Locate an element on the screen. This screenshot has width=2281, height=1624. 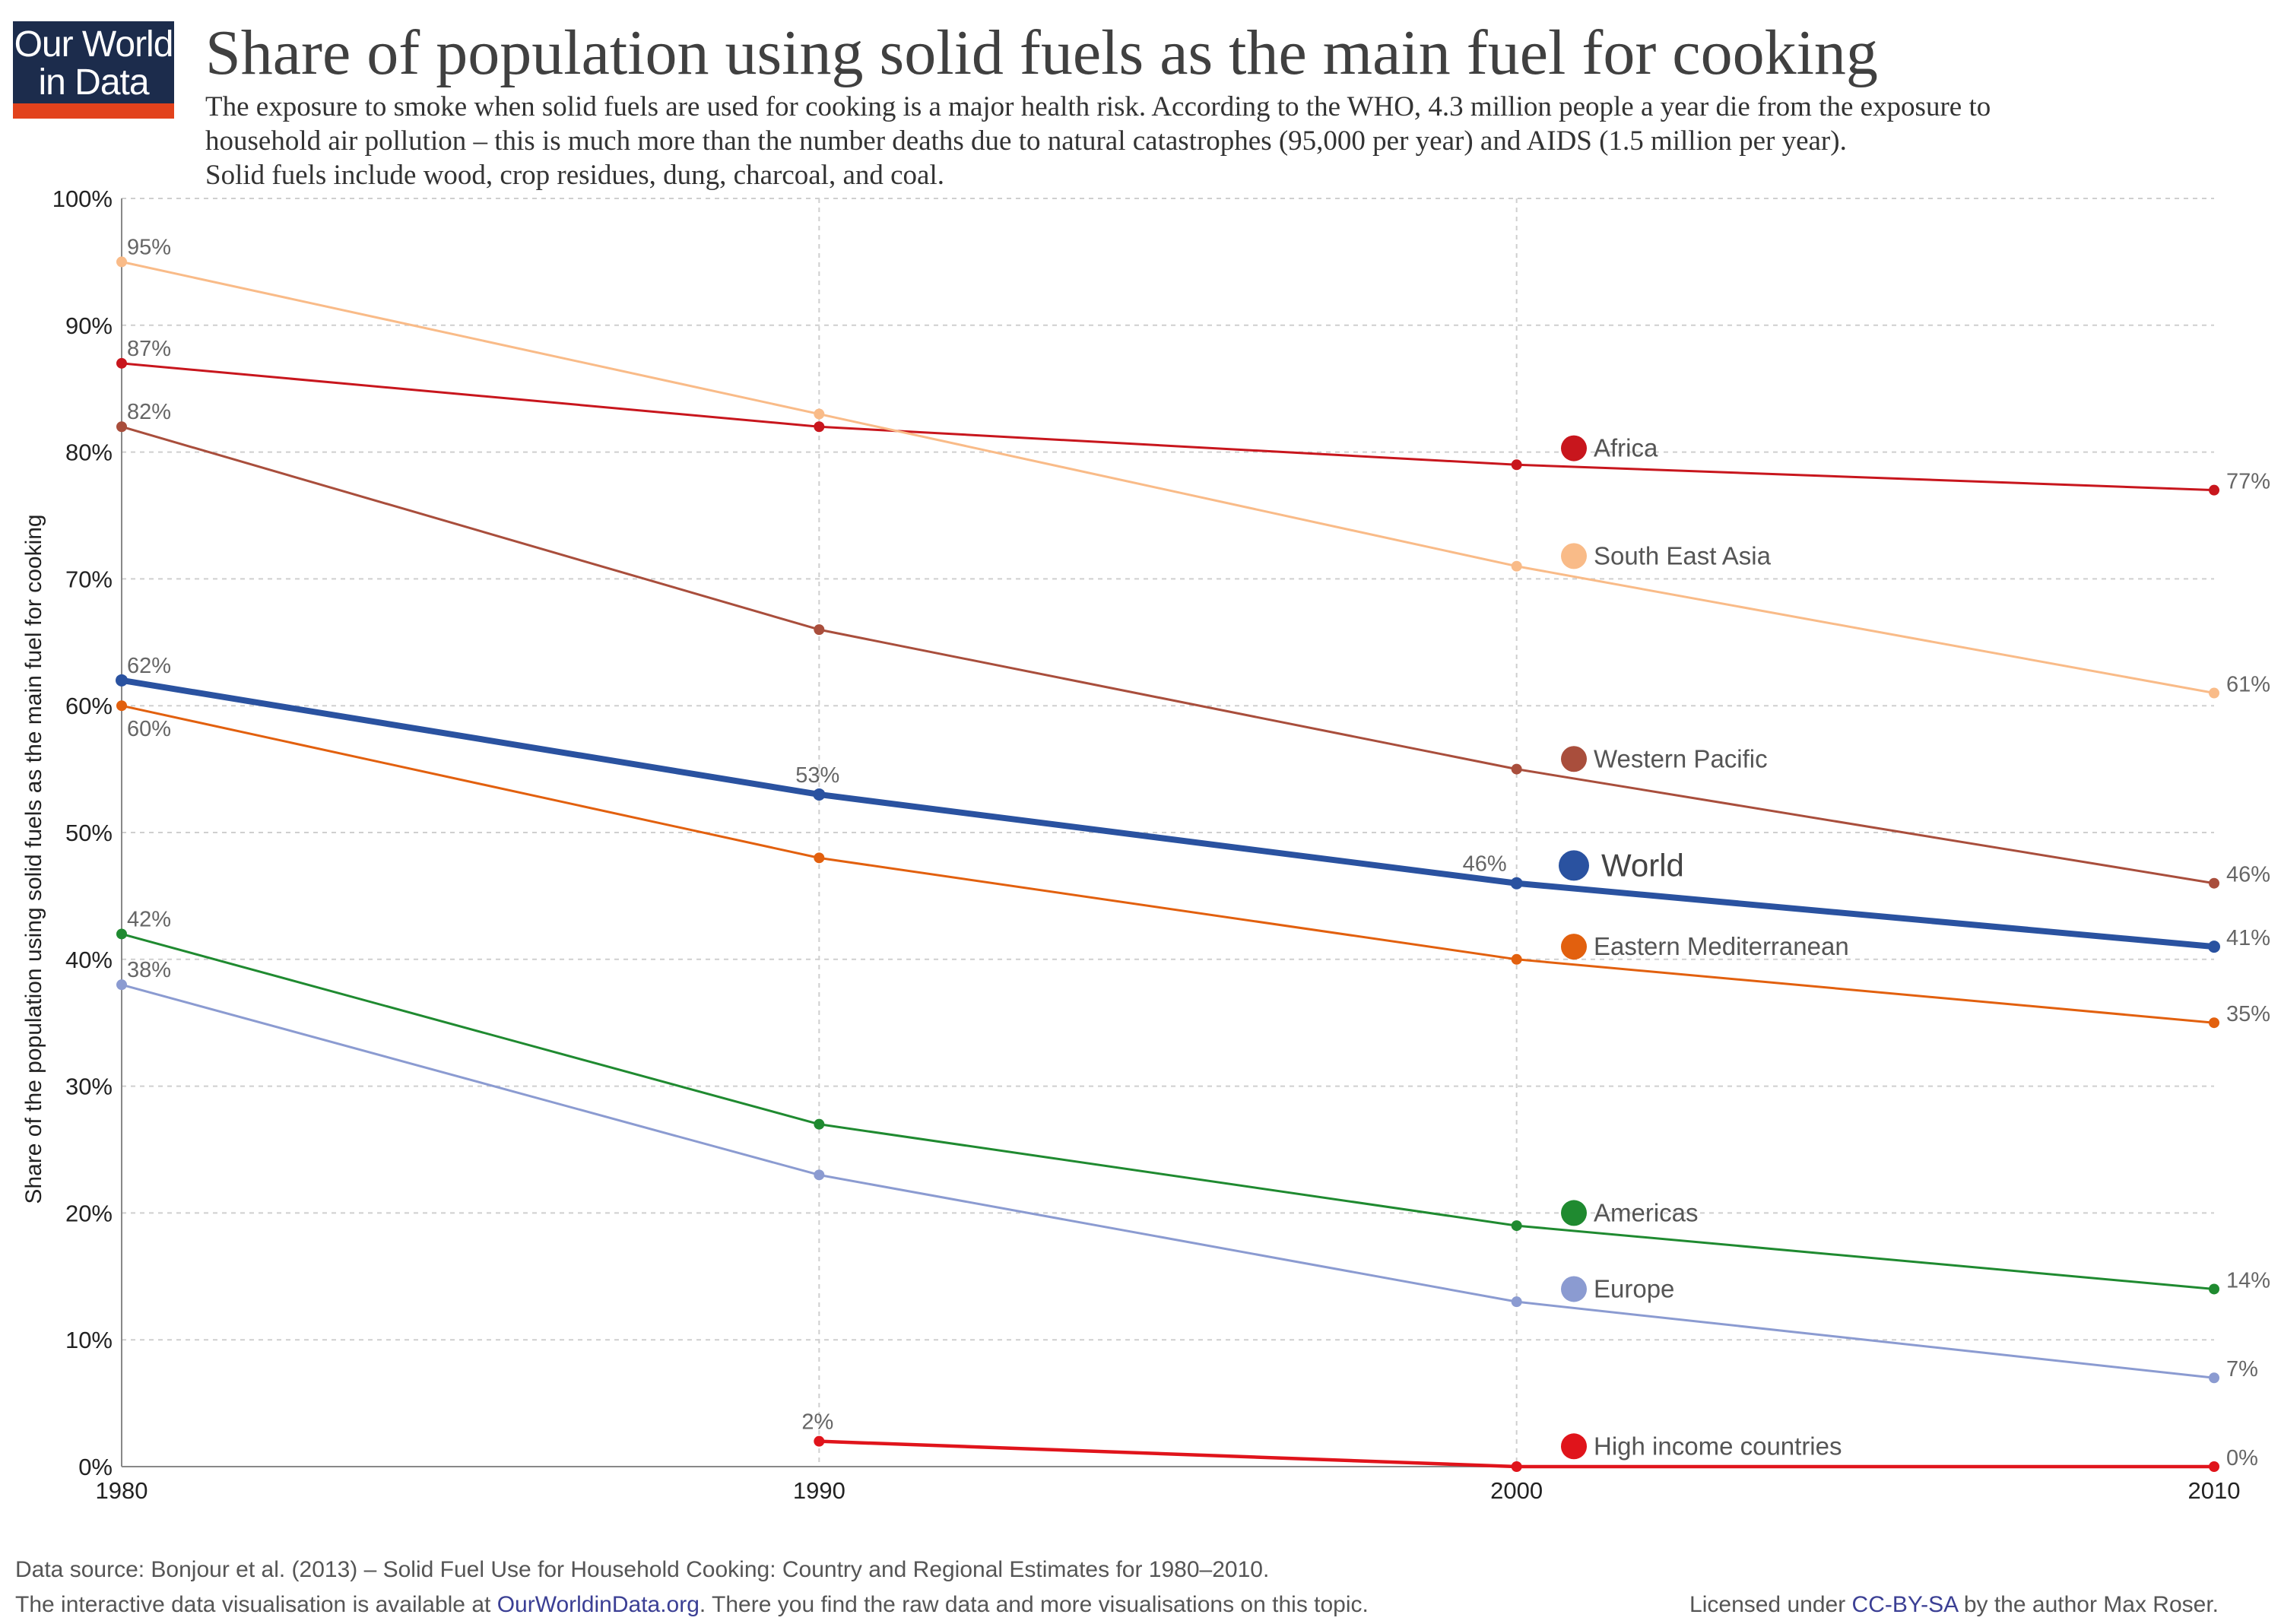
logo-line-2: in Data is located at coordinates (93, 82).